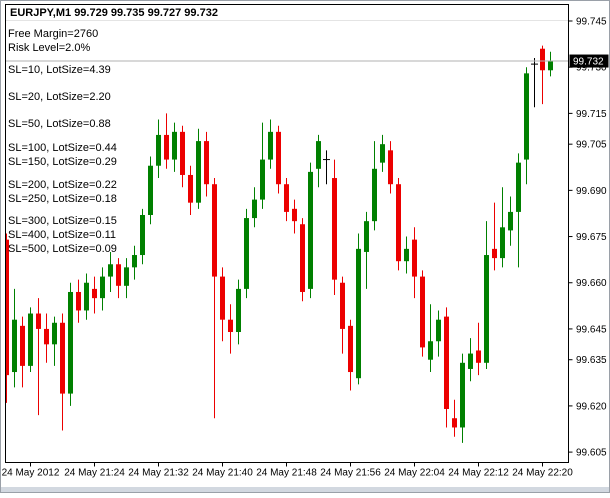 Image resolution: width=610 pixels, height=498 pixels. I want to click on price-tick-label: 99.605, so click(591, 453).